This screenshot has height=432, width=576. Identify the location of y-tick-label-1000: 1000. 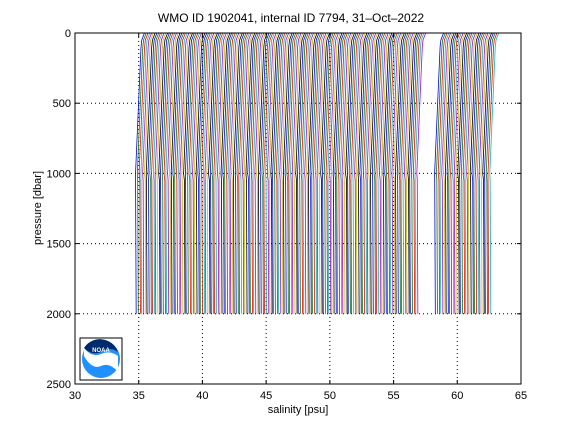
(59, 174).